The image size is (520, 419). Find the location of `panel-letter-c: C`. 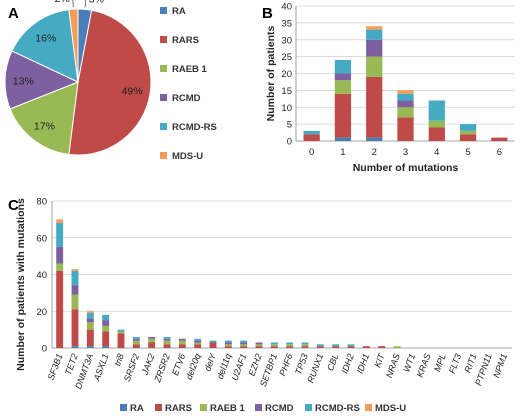

panel-letter-c: C is located at coordinates (13, 205).